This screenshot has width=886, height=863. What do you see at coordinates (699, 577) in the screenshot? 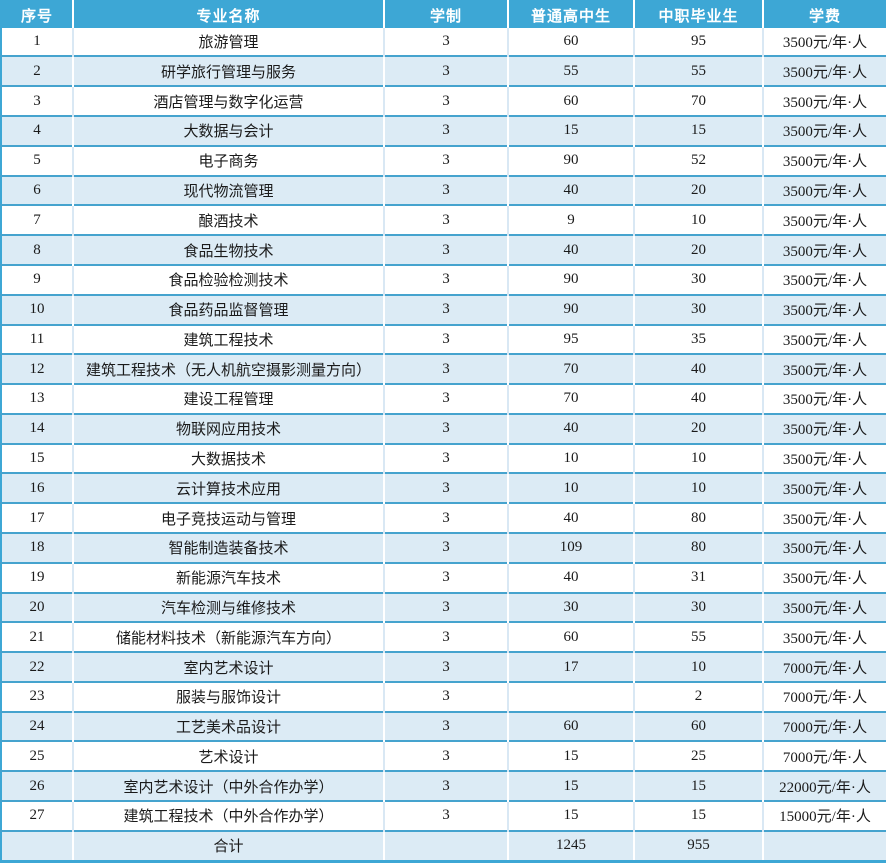
I see `cell-vocational: 31` at bounding box center [699, 577].